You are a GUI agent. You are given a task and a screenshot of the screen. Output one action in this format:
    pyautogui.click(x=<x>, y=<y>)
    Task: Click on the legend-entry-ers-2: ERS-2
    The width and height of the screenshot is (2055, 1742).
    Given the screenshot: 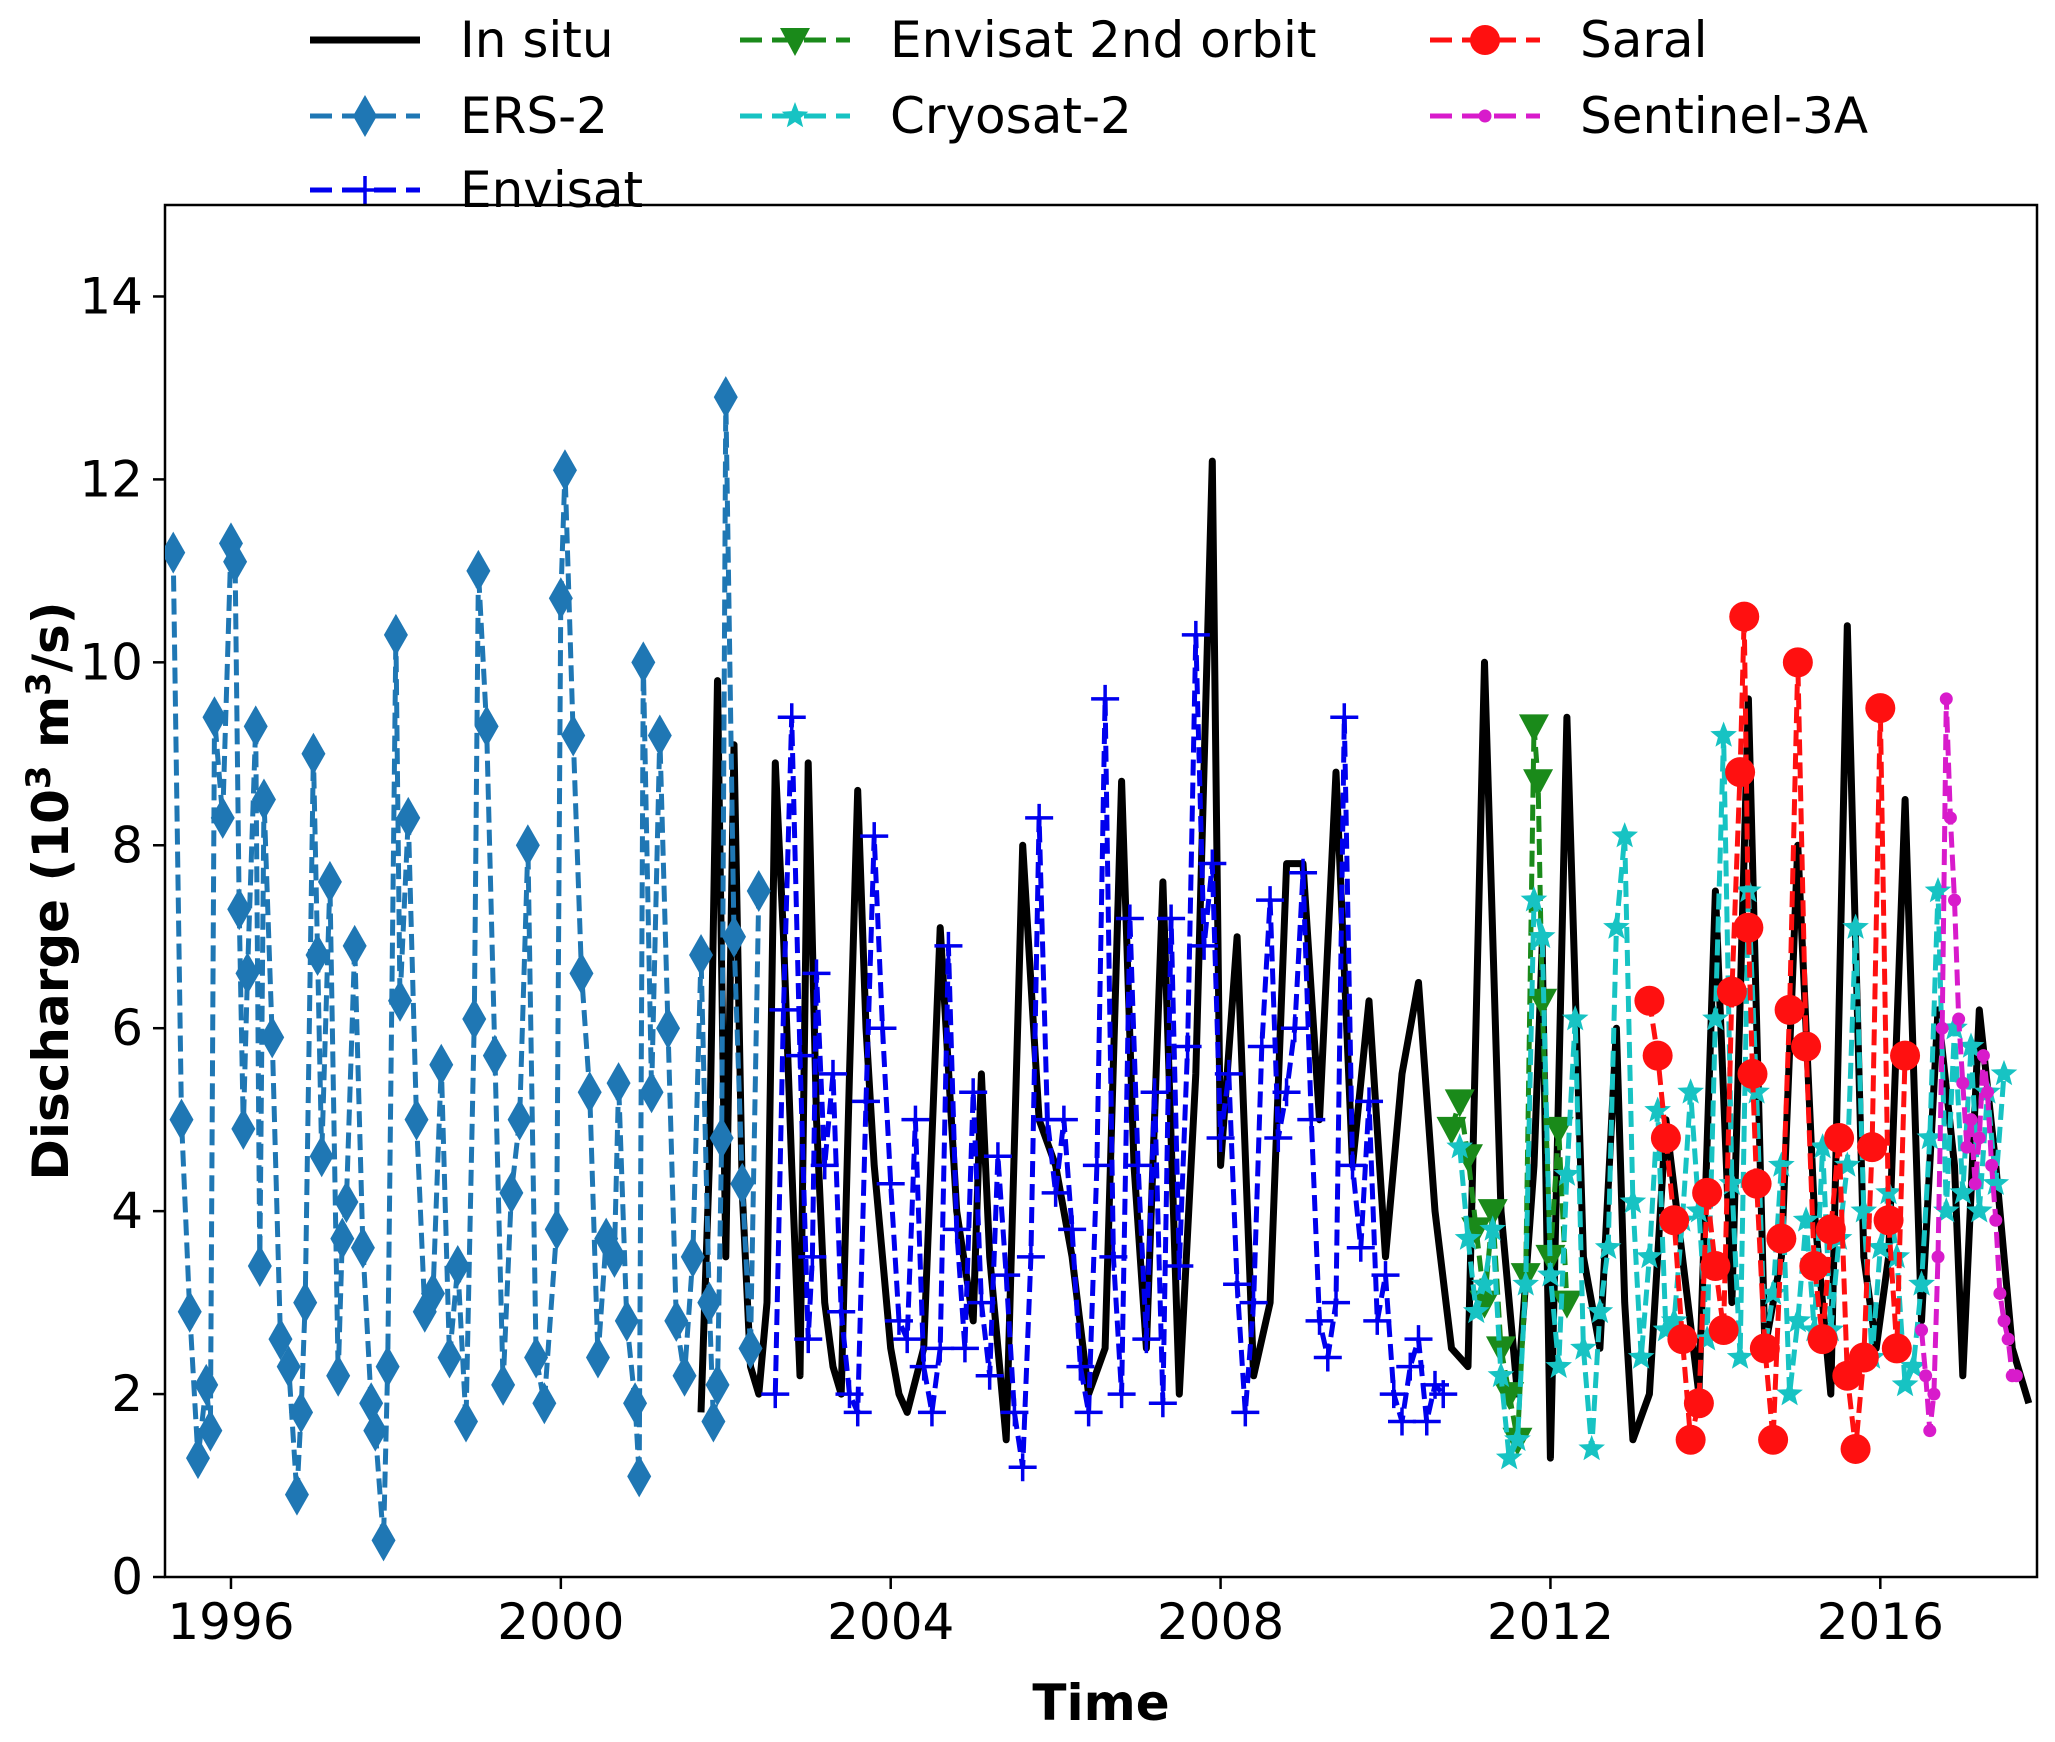 What is the action you would take?
    pyautogui.click(x=459, y=116)
    